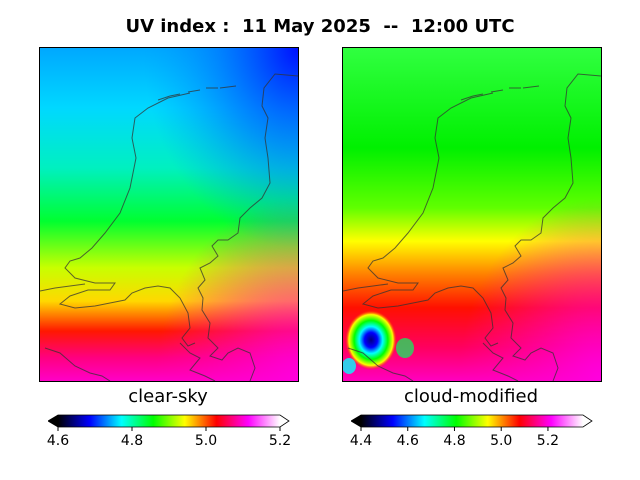 Image resolution: width=640 pixels, height=480 pixels. What do you see at coordinates (361, 441) in the screenshot?
I see `colorbar-tick-label: 4.4` at bounding box center [361, 441].